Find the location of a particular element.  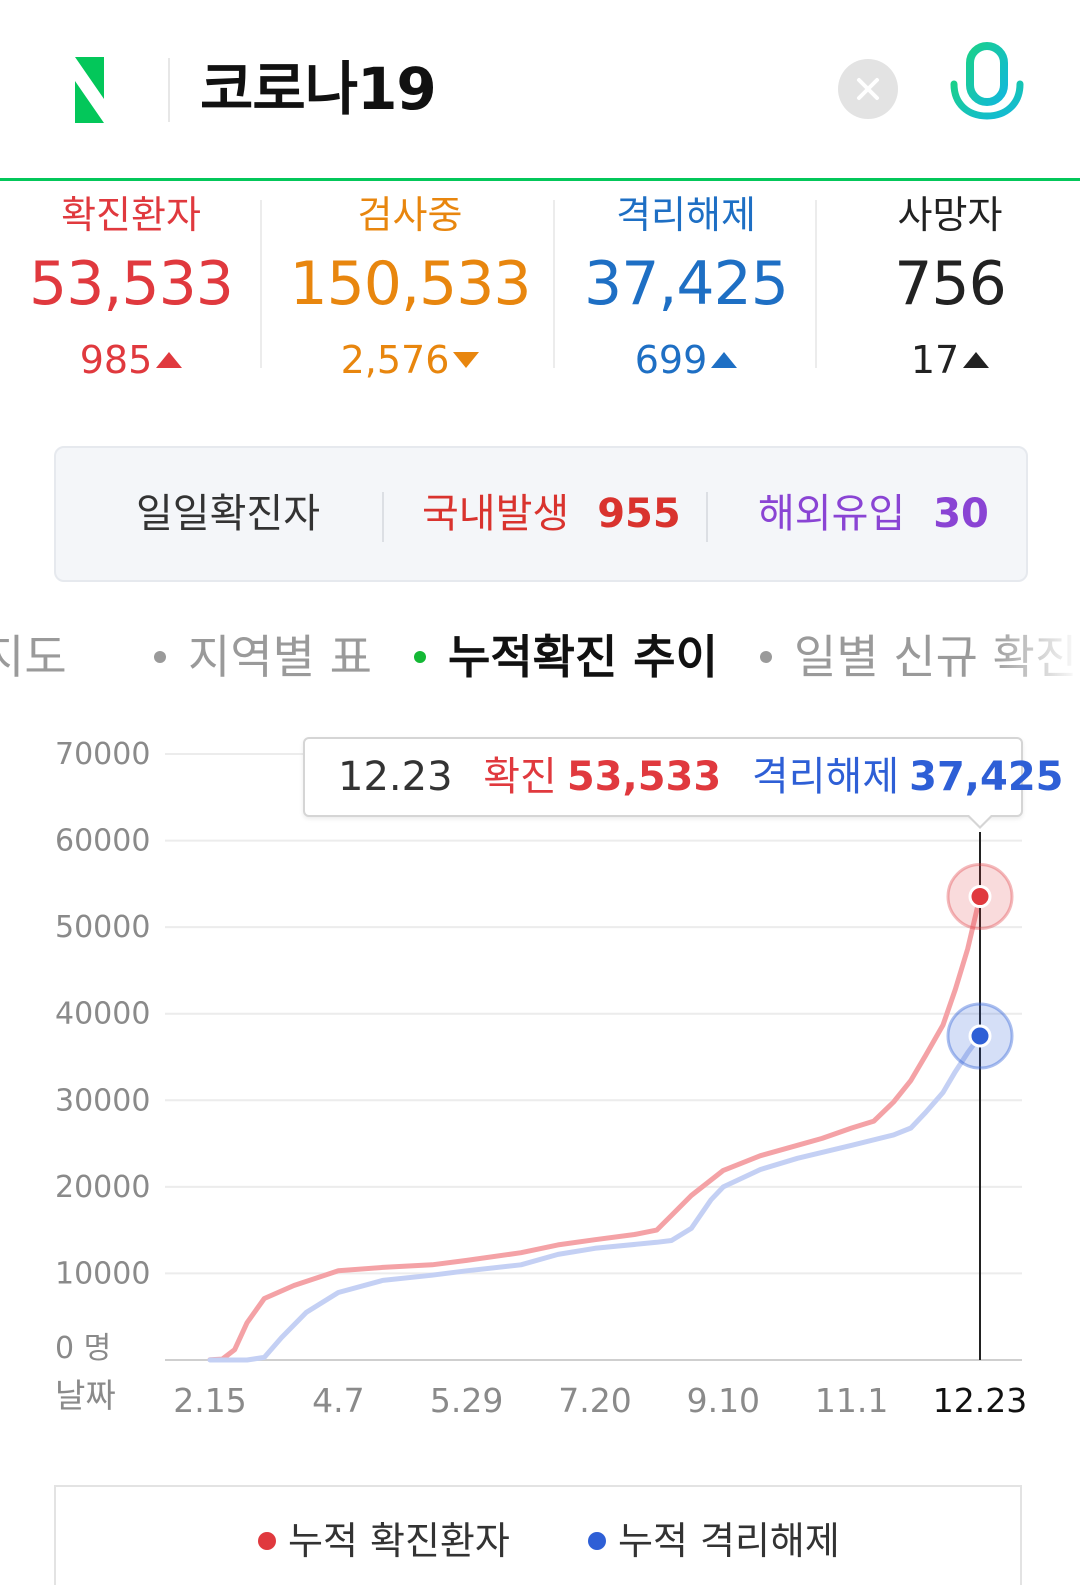

stat-released: 격리해제 37,425 699 is located at coordinates (686, 291).